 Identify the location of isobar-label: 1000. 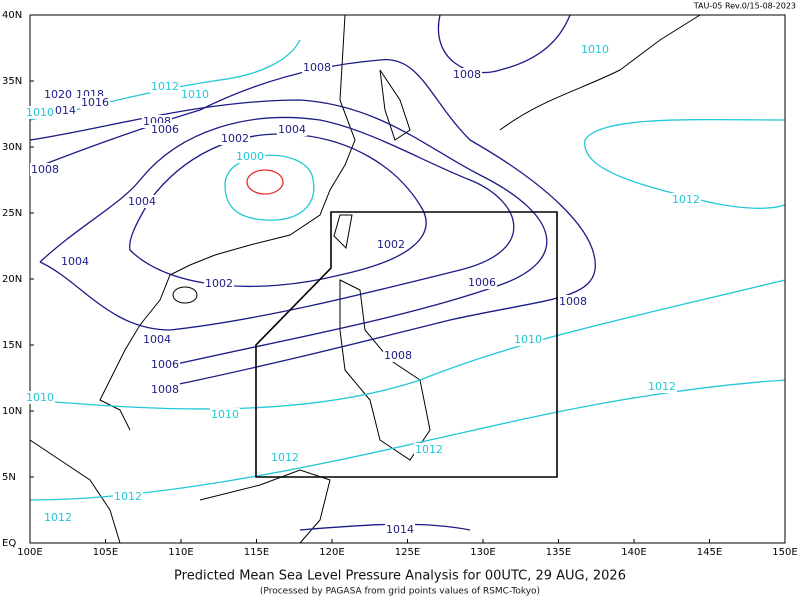
(250, 156).